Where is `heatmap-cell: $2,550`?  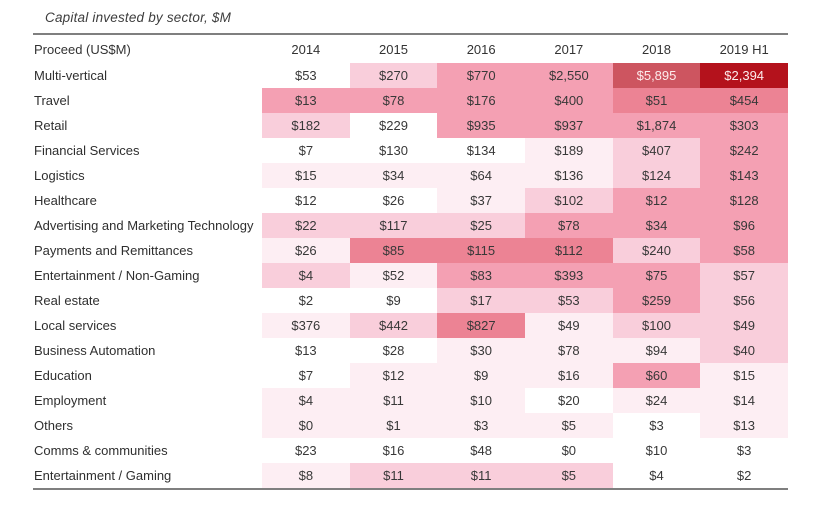 heatmap-cell: $2,550 is located at coordinates (568, 75).